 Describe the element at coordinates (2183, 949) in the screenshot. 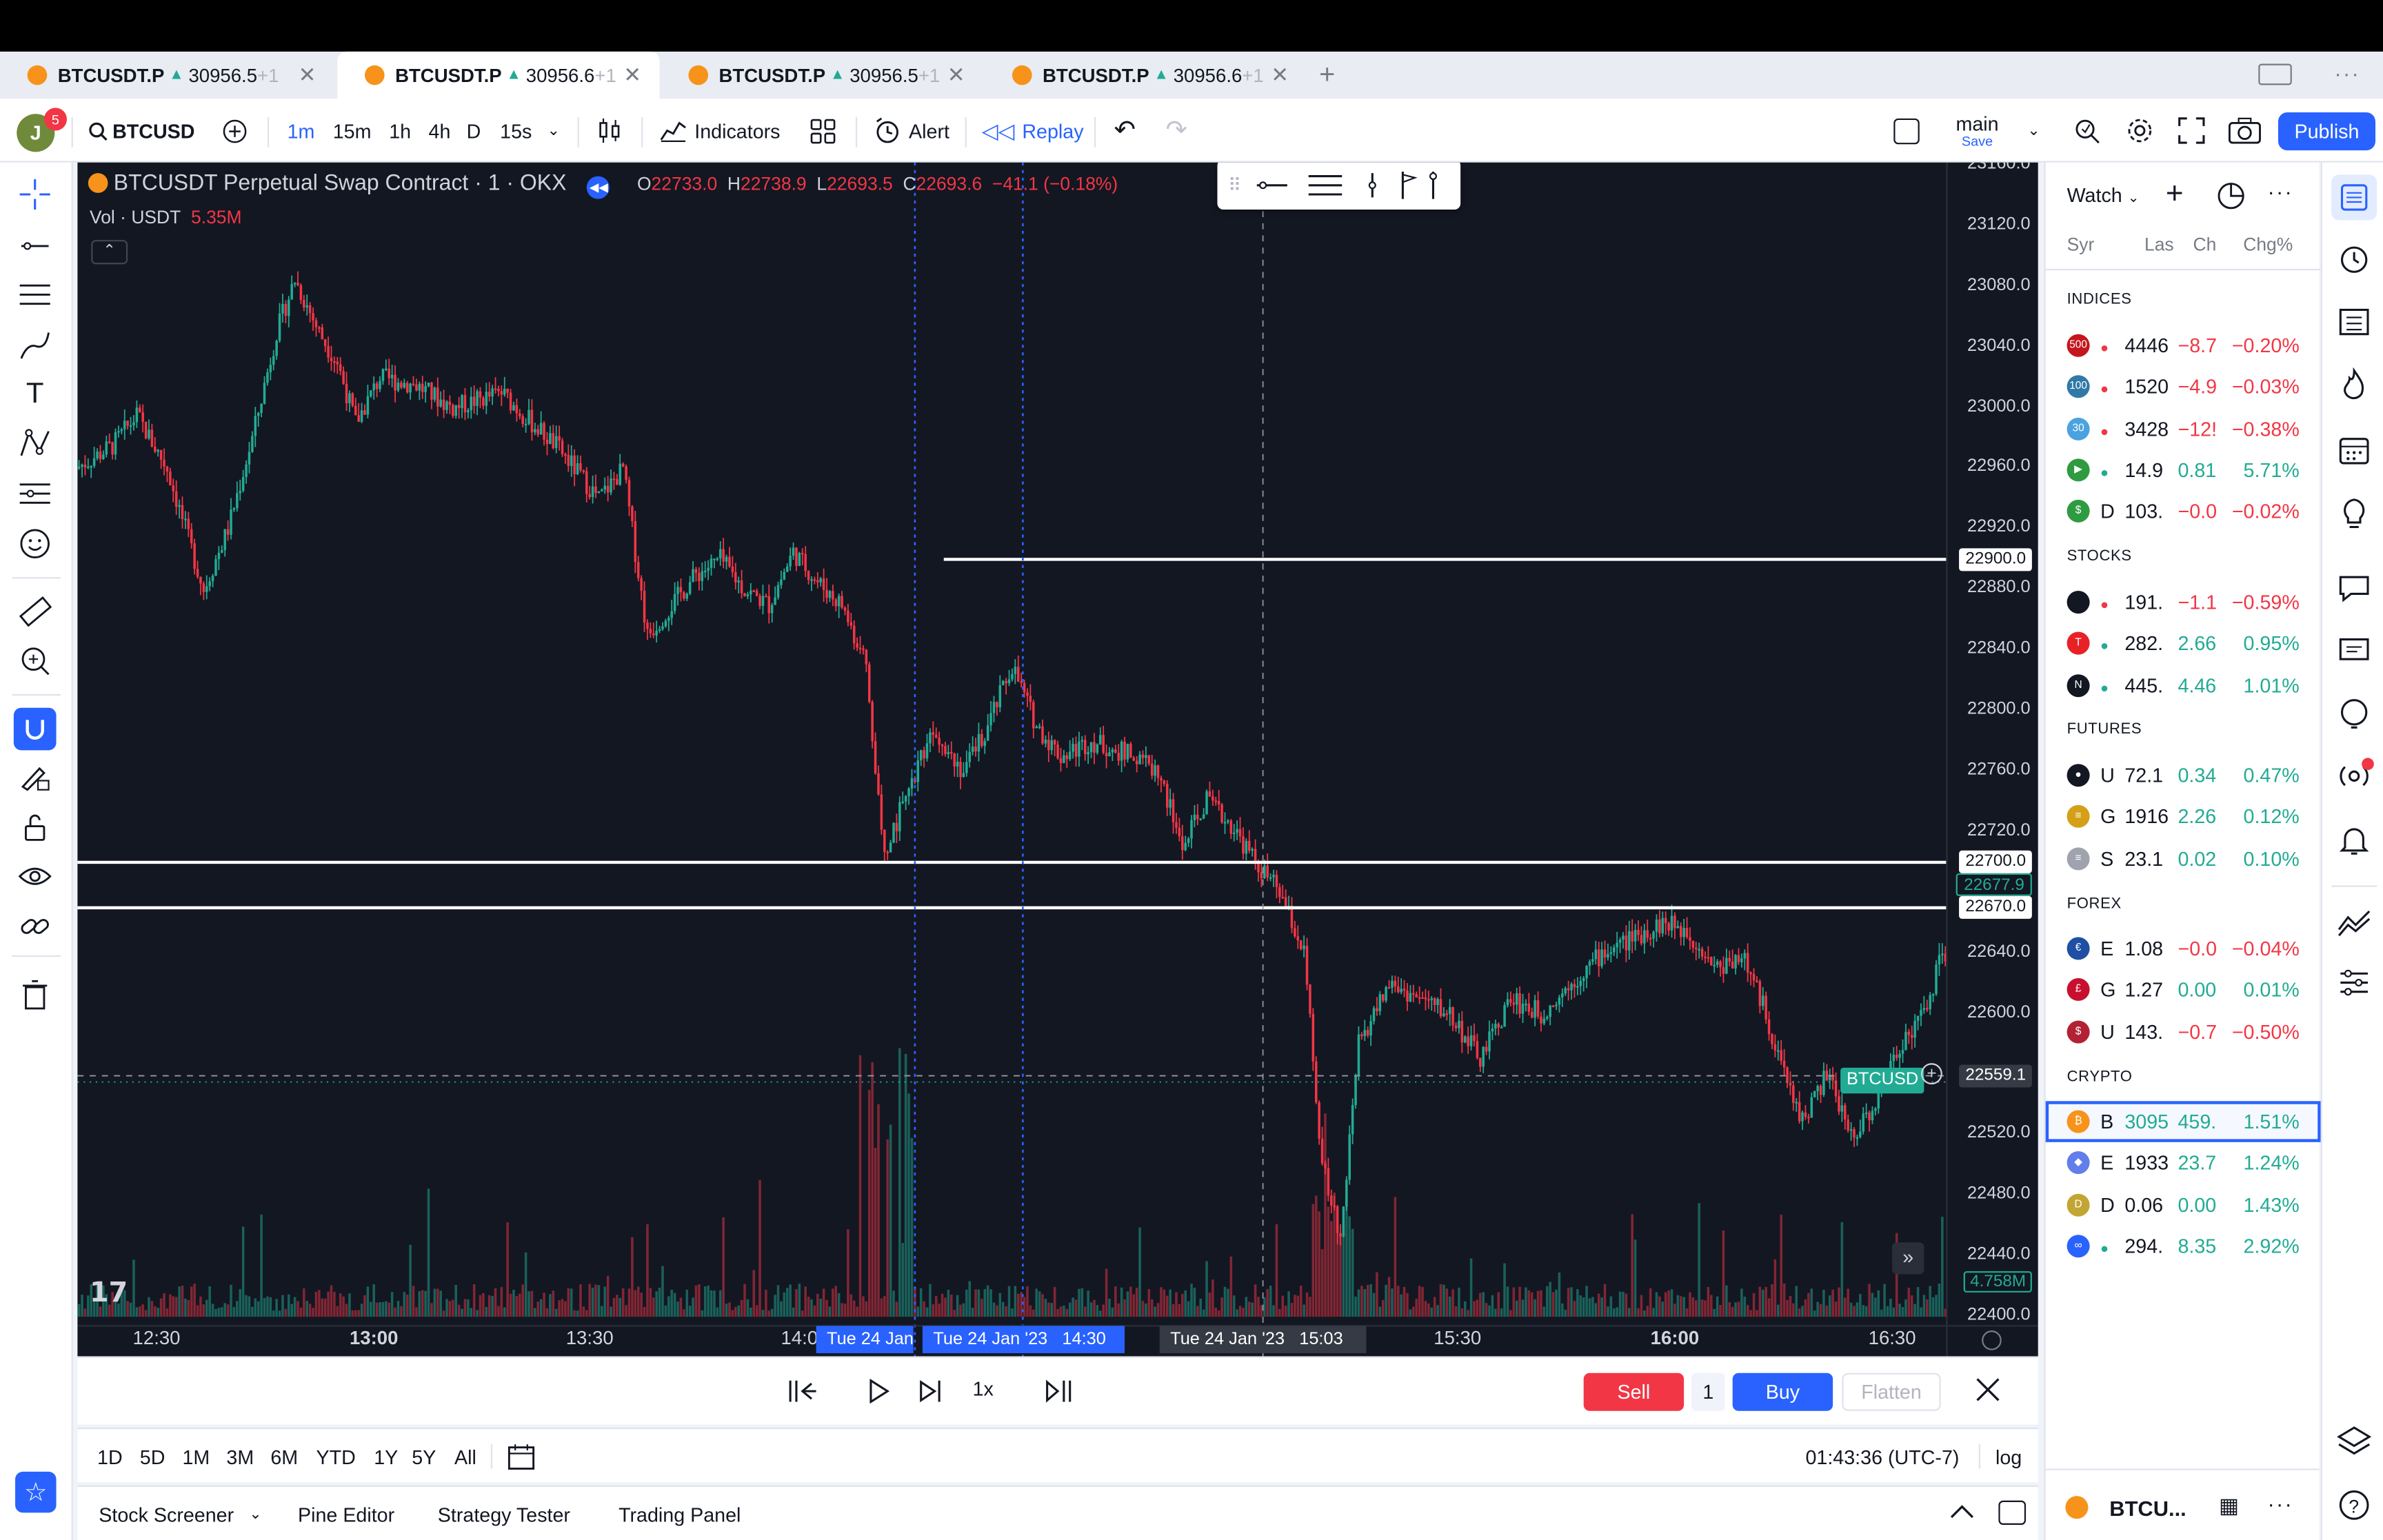

I see `watchlist-row: € E 1.08 −0.0 −0.04%` at that location.